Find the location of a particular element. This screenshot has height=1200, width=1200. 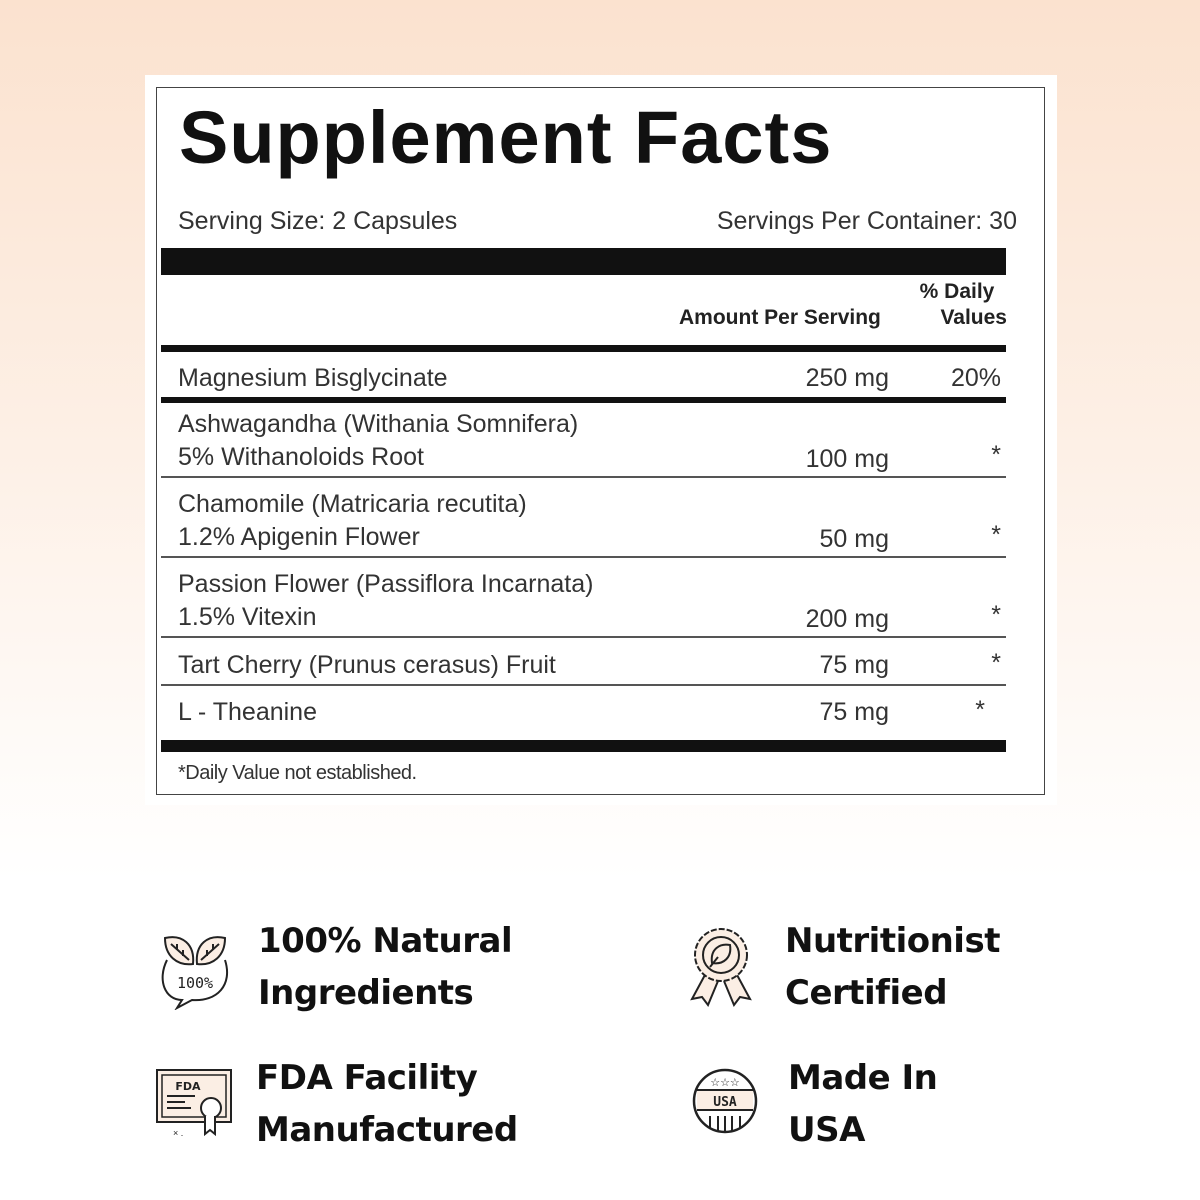

ingredient-detail: 5% Withanoloids Root is located at coordinates (301, 457).